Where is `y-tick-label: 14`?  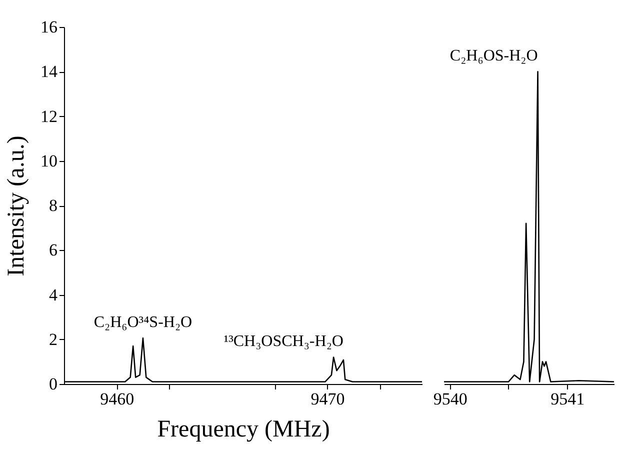
y-tick-label: 14 is located at coordinates (49, 72).